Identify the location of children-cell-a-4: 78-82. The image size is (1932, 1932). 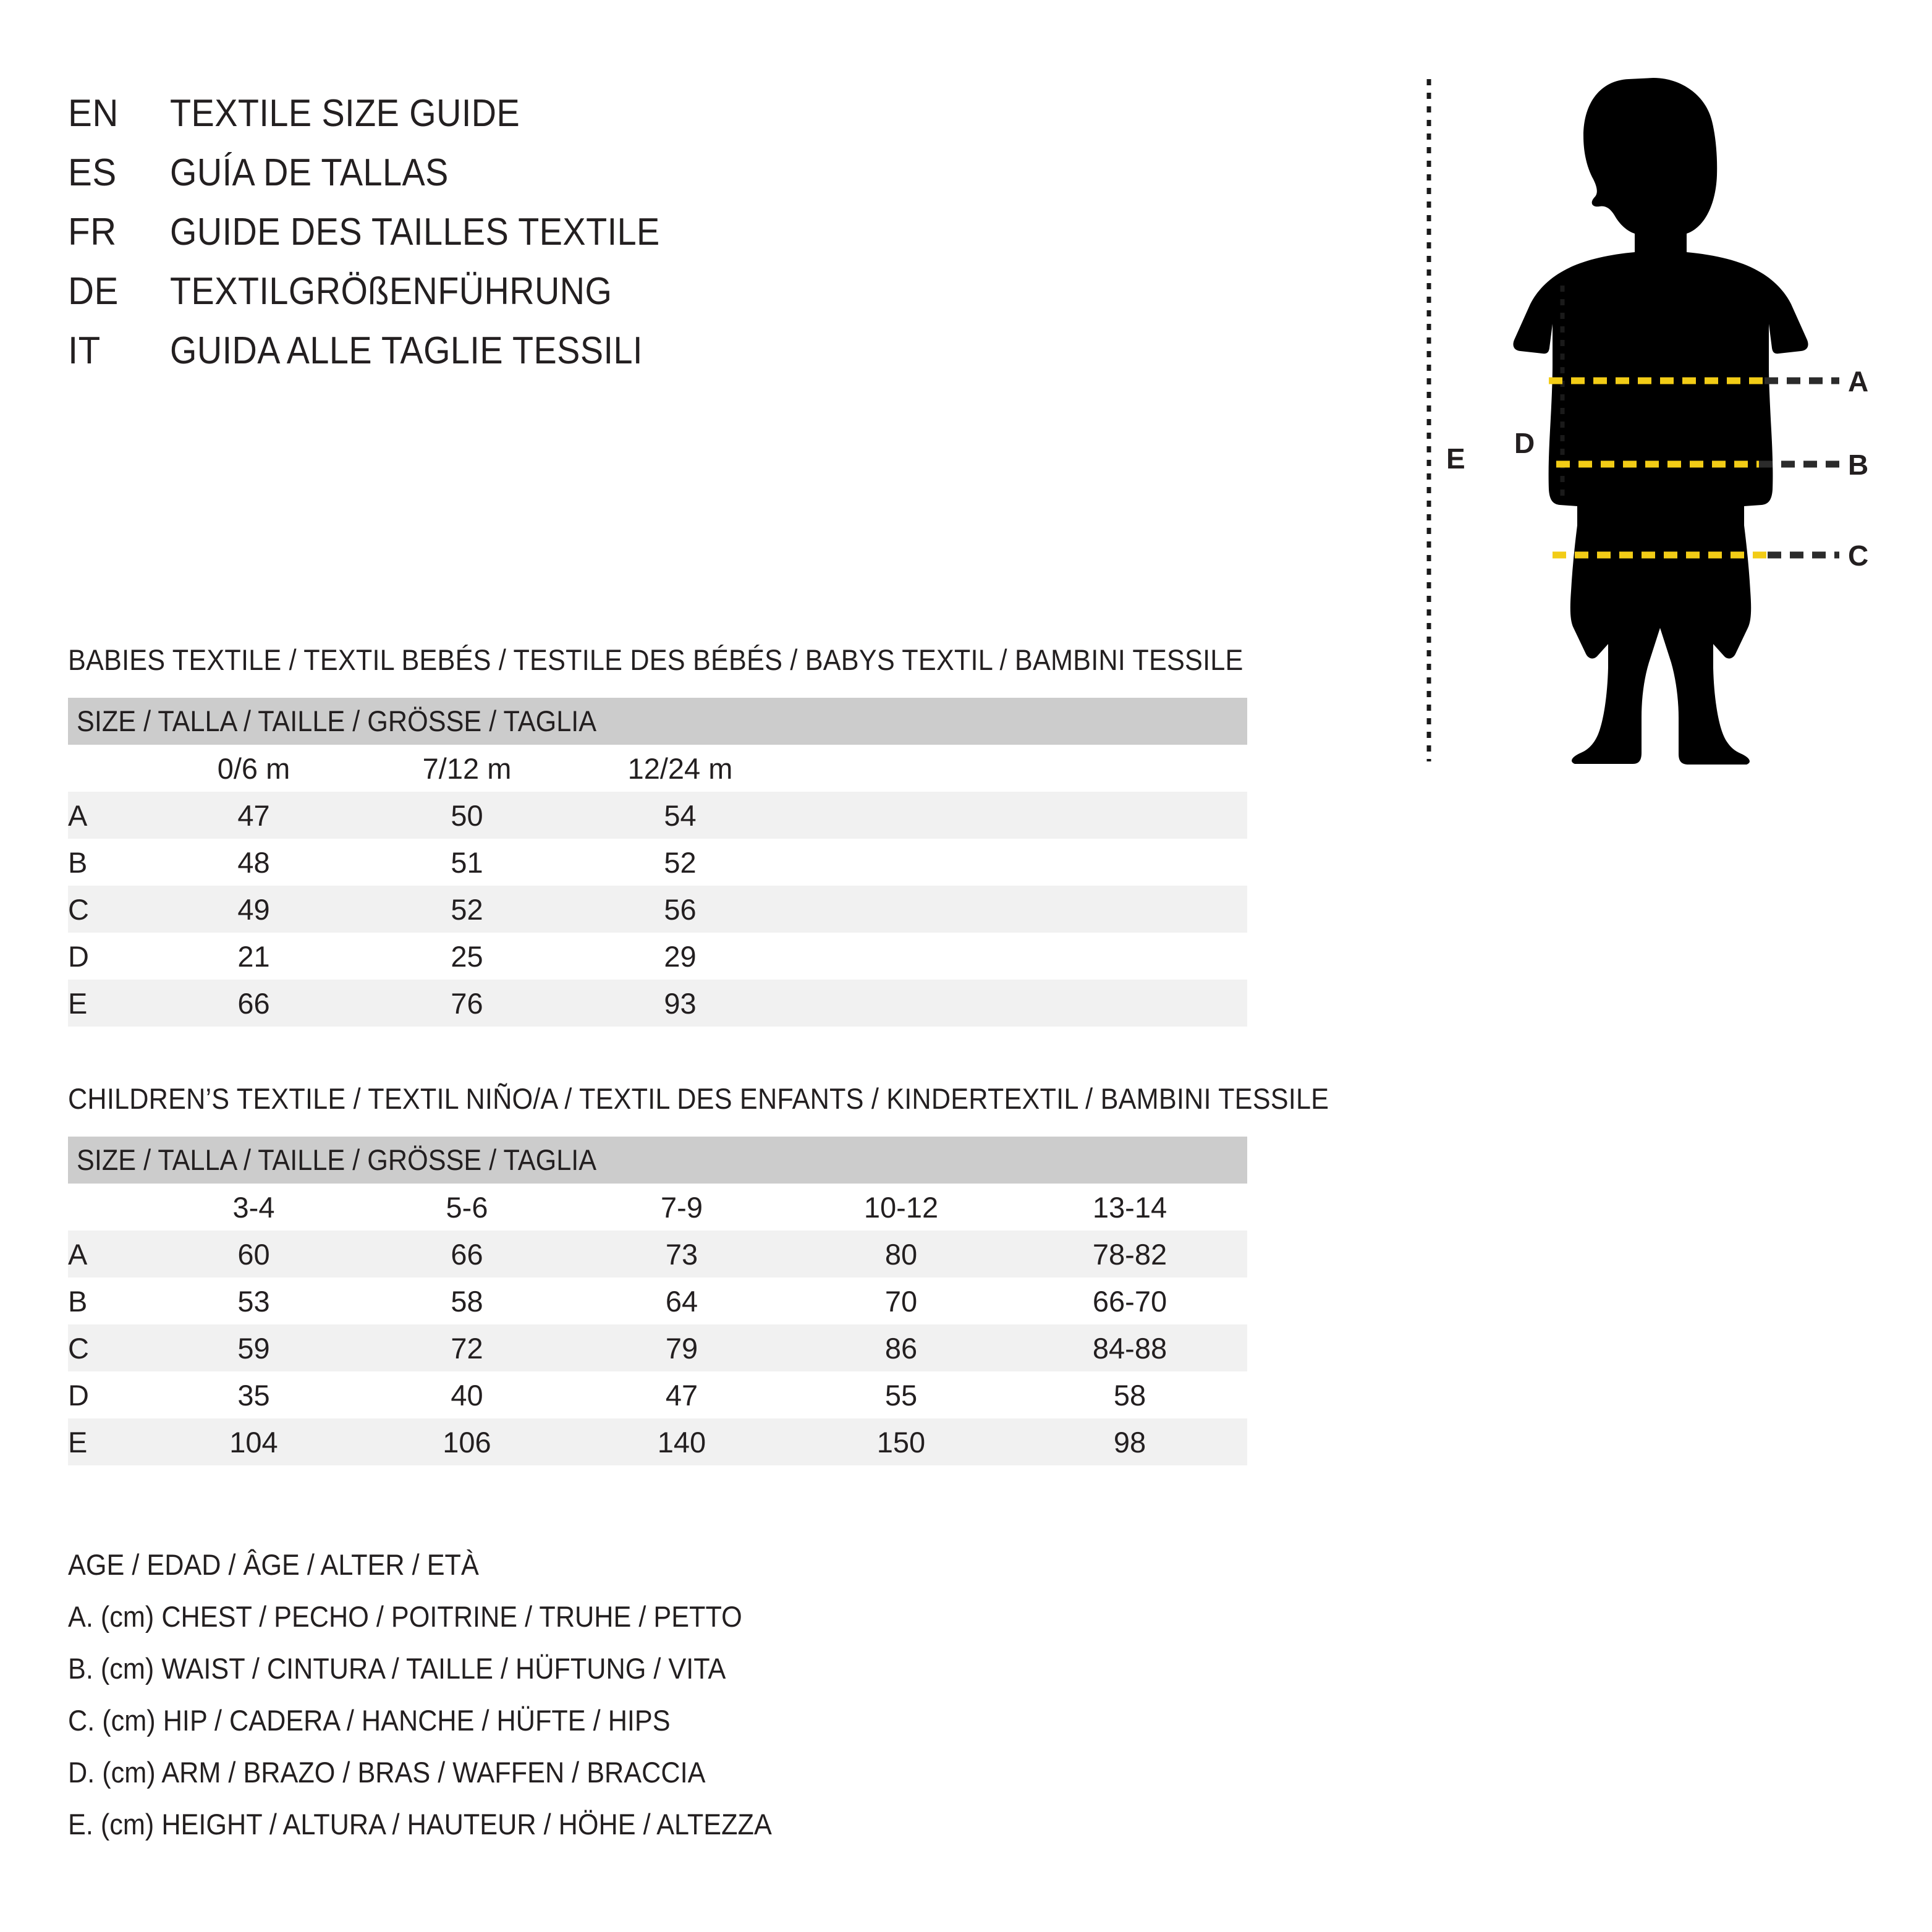
(1129, 1254).